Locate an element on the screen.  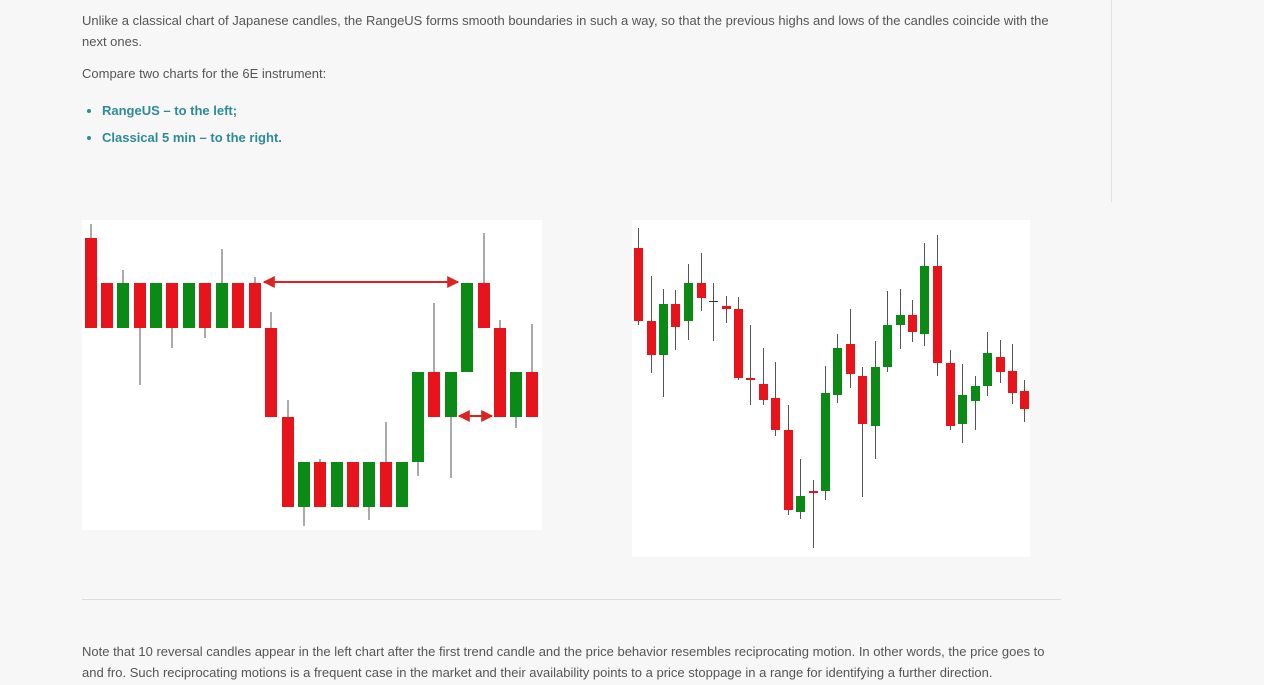
bullet: Classical 5 min – to the right. is located at coordinates (192, 137).